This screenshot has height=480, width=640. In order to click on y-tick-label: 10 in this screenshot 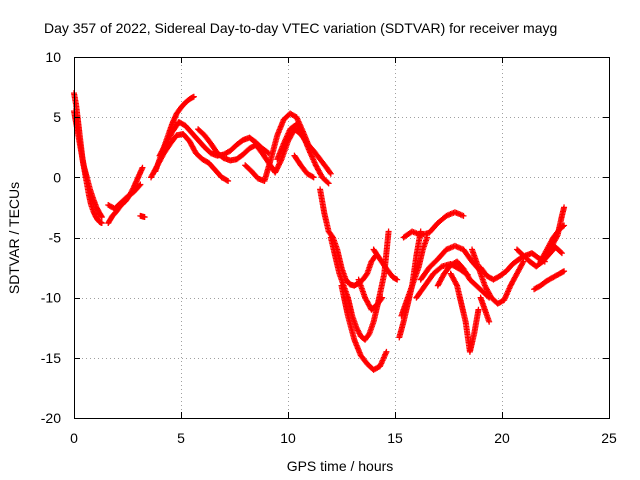, I will do `click(53, 57)`.